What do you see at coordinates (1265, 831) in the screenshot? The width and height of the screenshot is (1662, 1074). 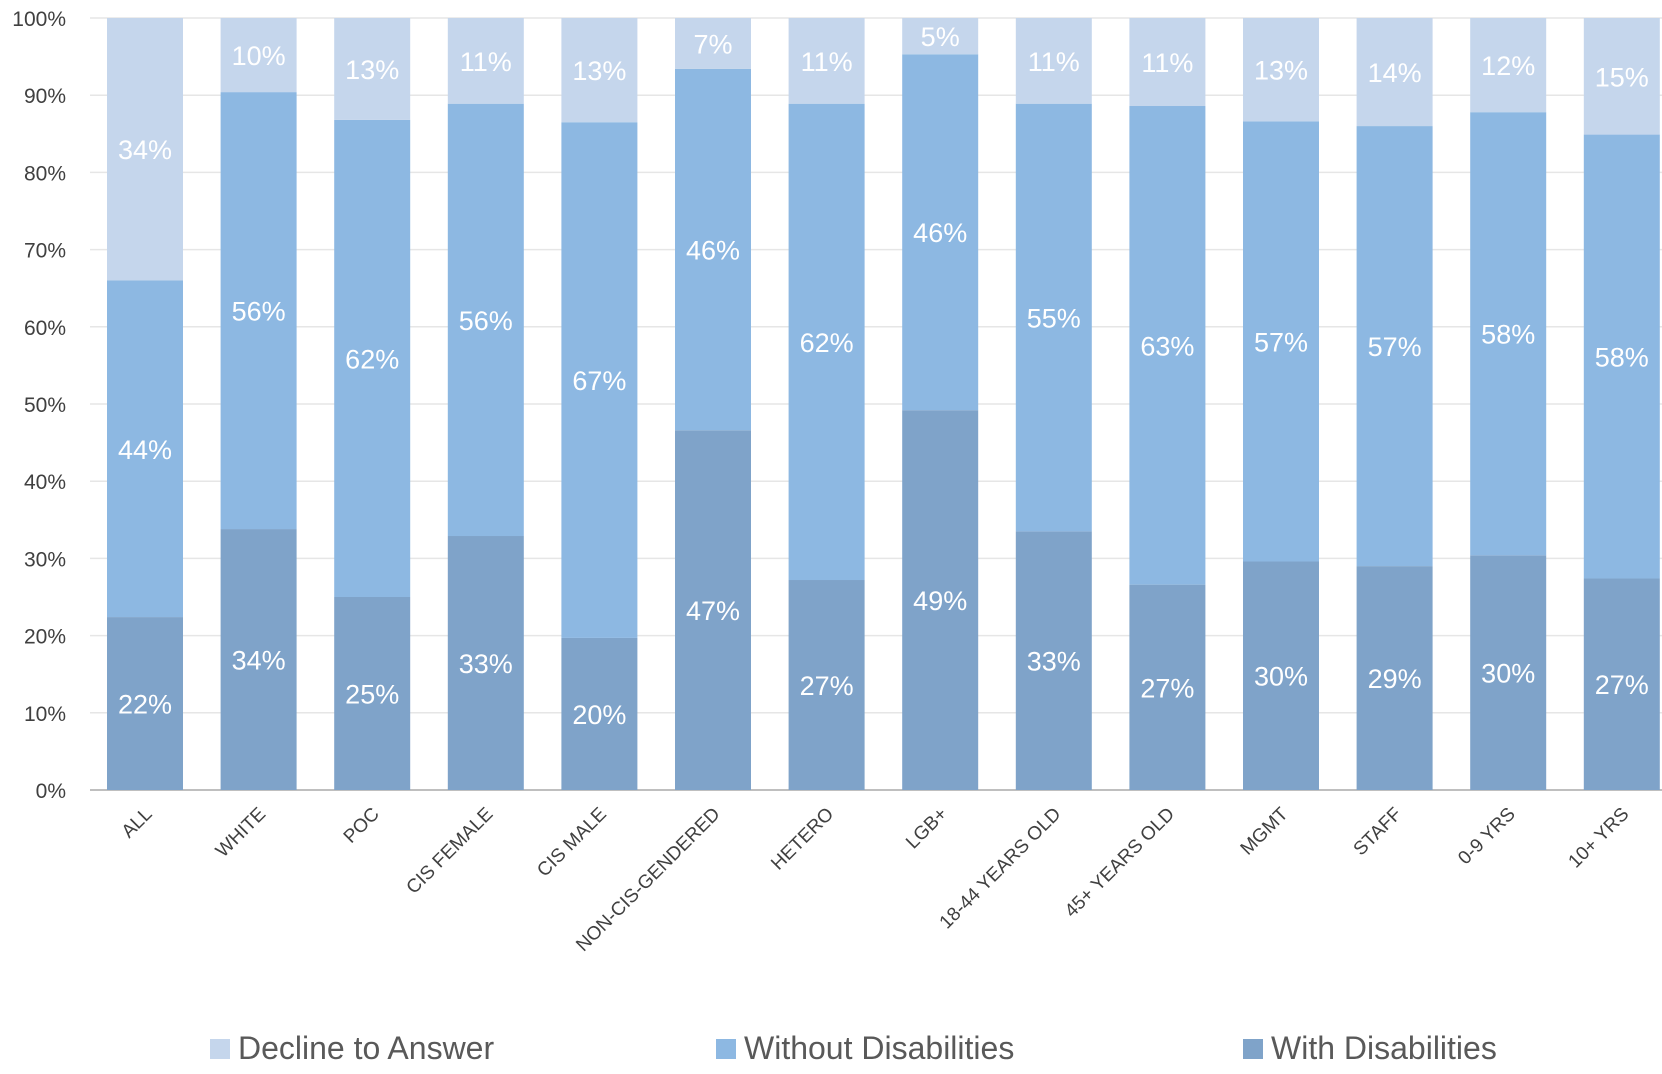 I see `x-tick-label: MGMT` at bounding box center [1265, 831].